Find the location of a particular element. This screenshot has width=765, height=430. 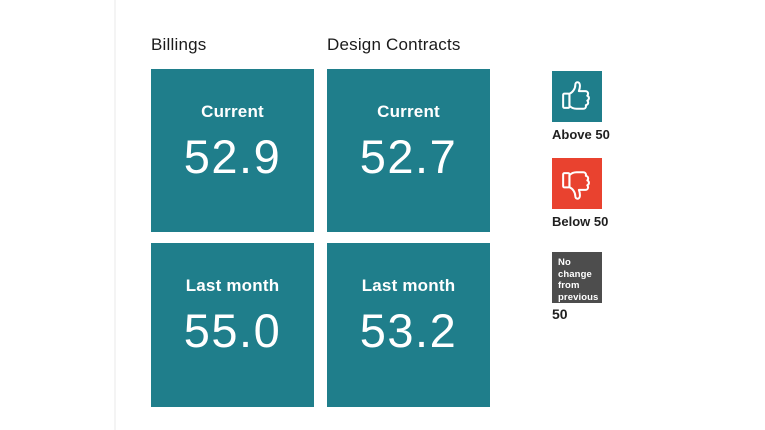

thumbs-up-icon is located at coordinates (576, 95).